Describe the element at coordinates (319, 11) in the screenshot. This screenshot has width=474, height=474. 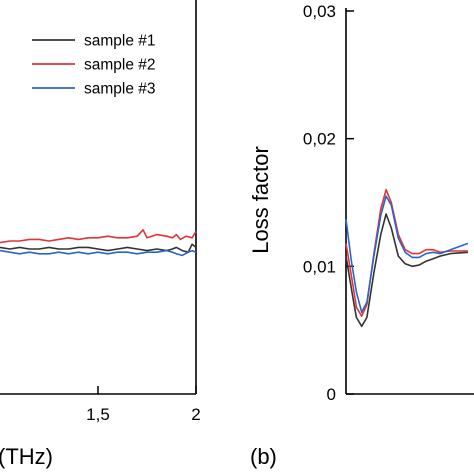
I see `panel-b-y-tick-label-3: 0,03` at that location.